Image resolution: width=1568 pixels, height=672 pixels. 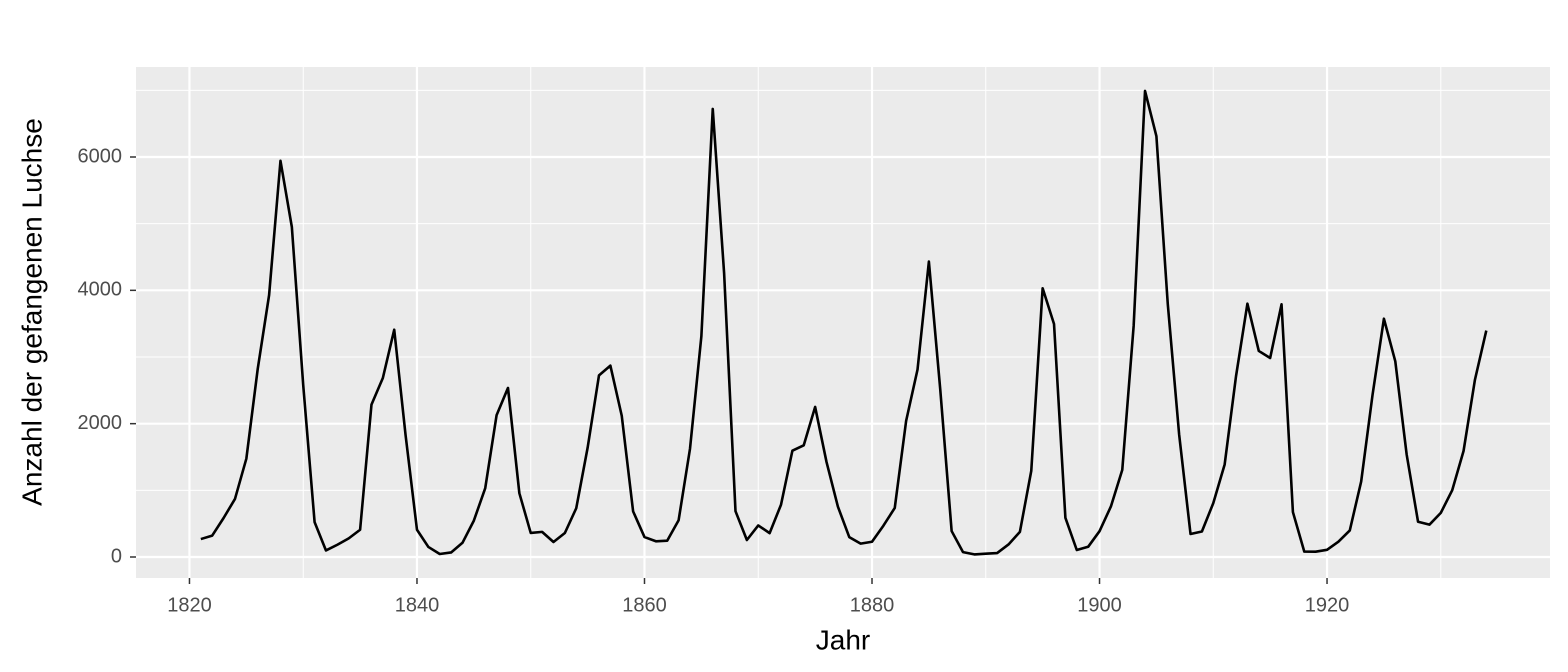 I want to click on x-tick-label: 1880, so click(x=872, y=605).